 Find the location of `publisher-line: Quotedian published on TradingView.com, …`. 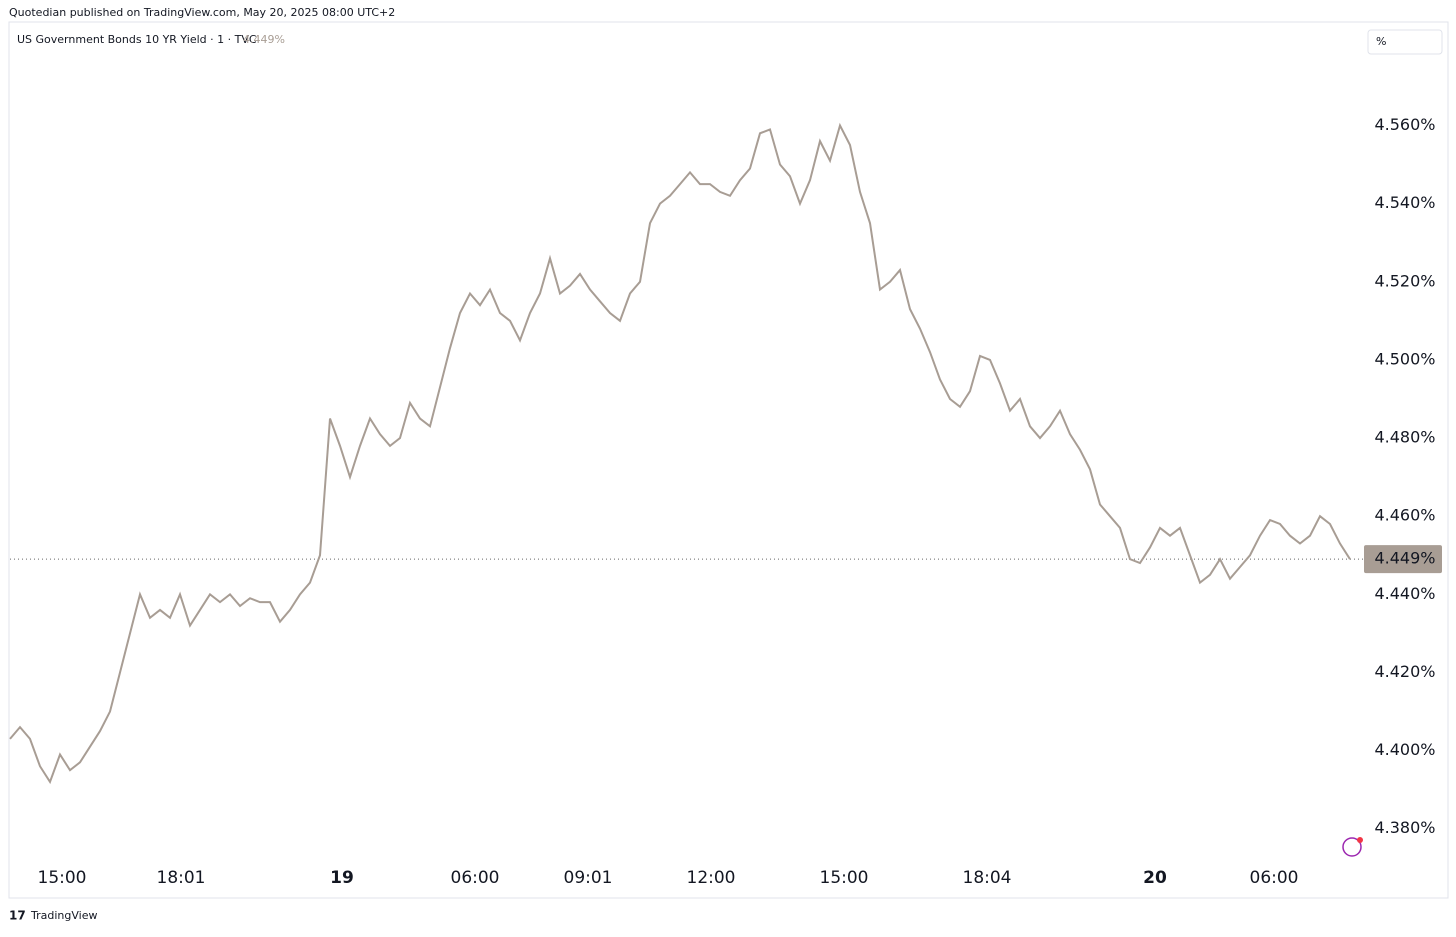

publisher-line: Quotedian published on TradingView.com, … is located at coordinates (202, 12).